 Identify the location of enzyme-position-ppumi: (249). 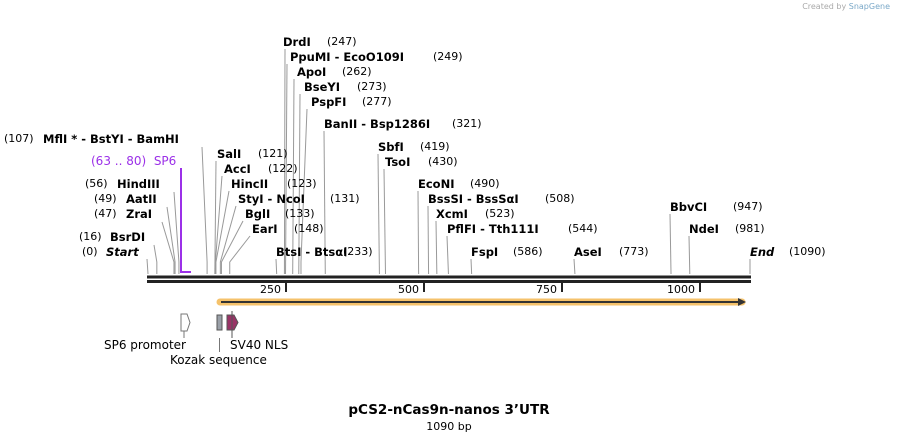
(448, 56).